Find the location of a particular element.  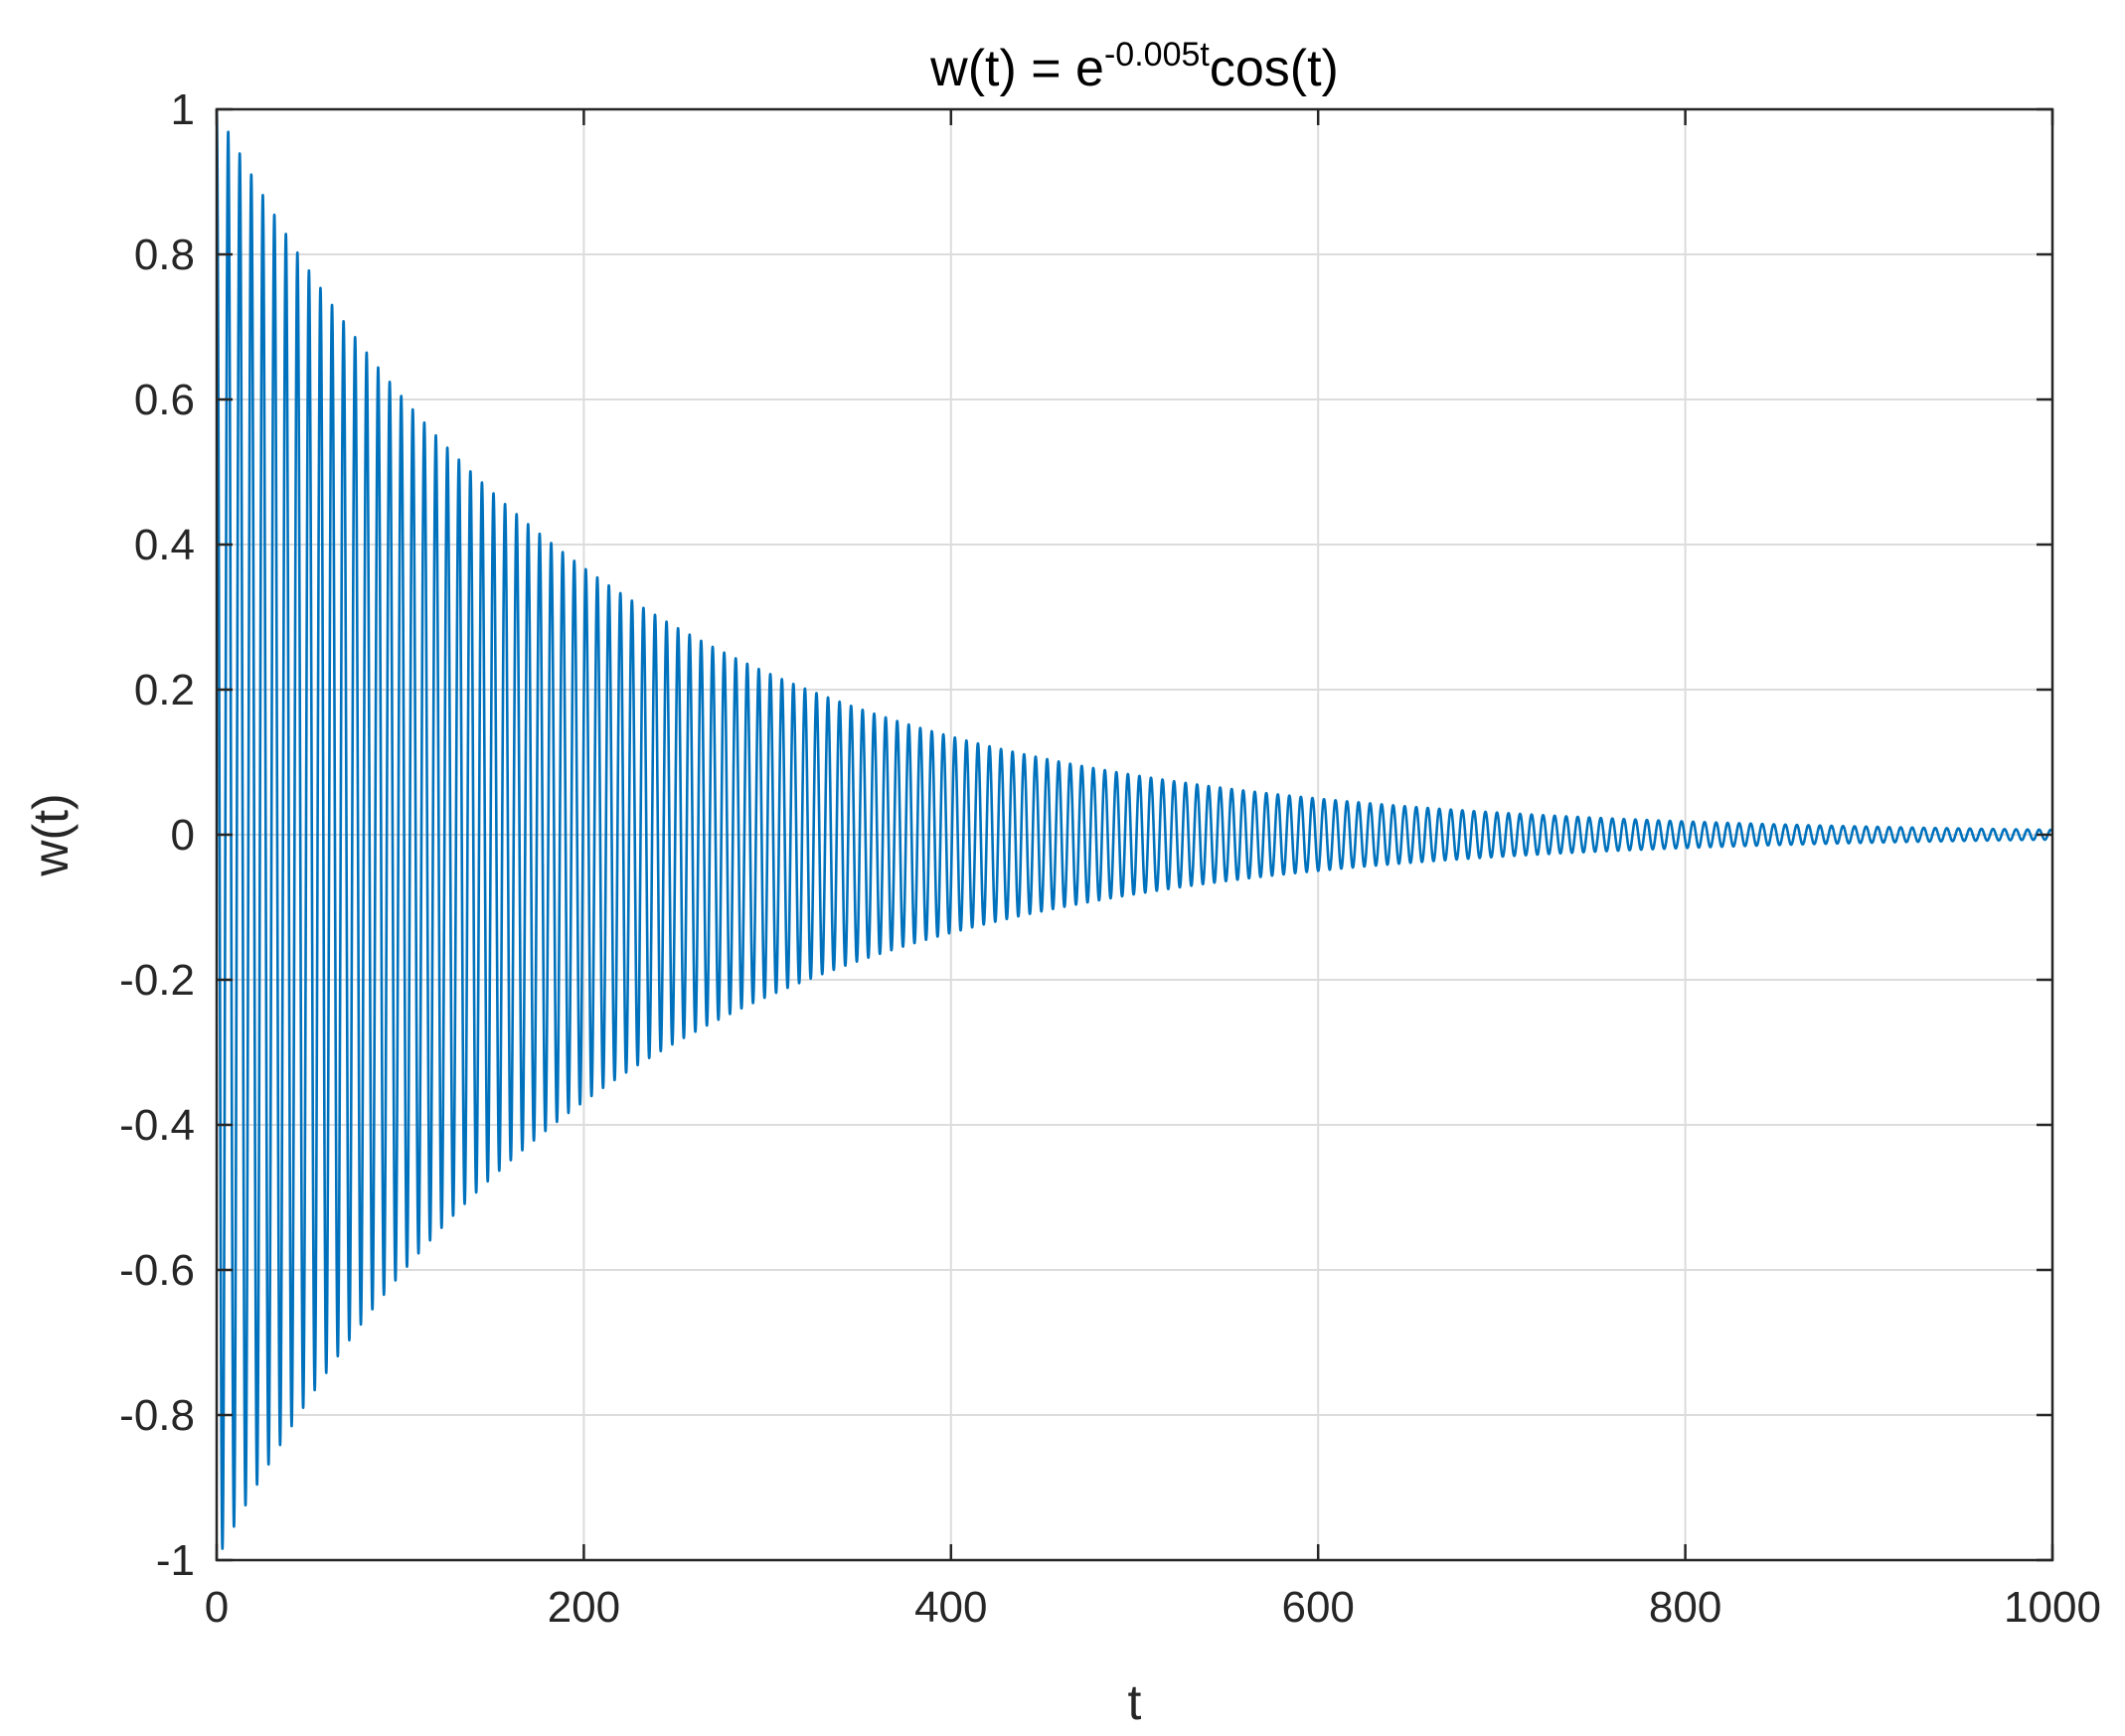

y-tick-label: 0.8 is located at coordinates (165, 255).